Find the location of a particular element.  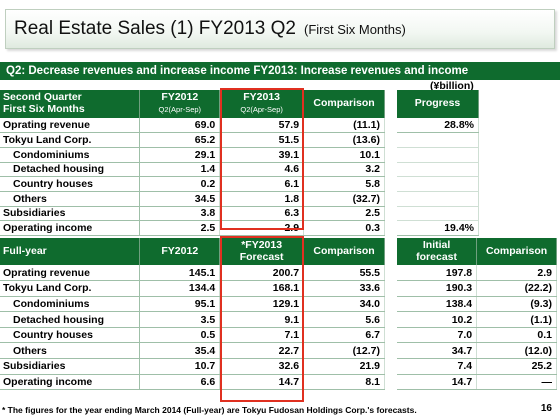

table-cell: (1.1) is located at coordinates (516, 319).